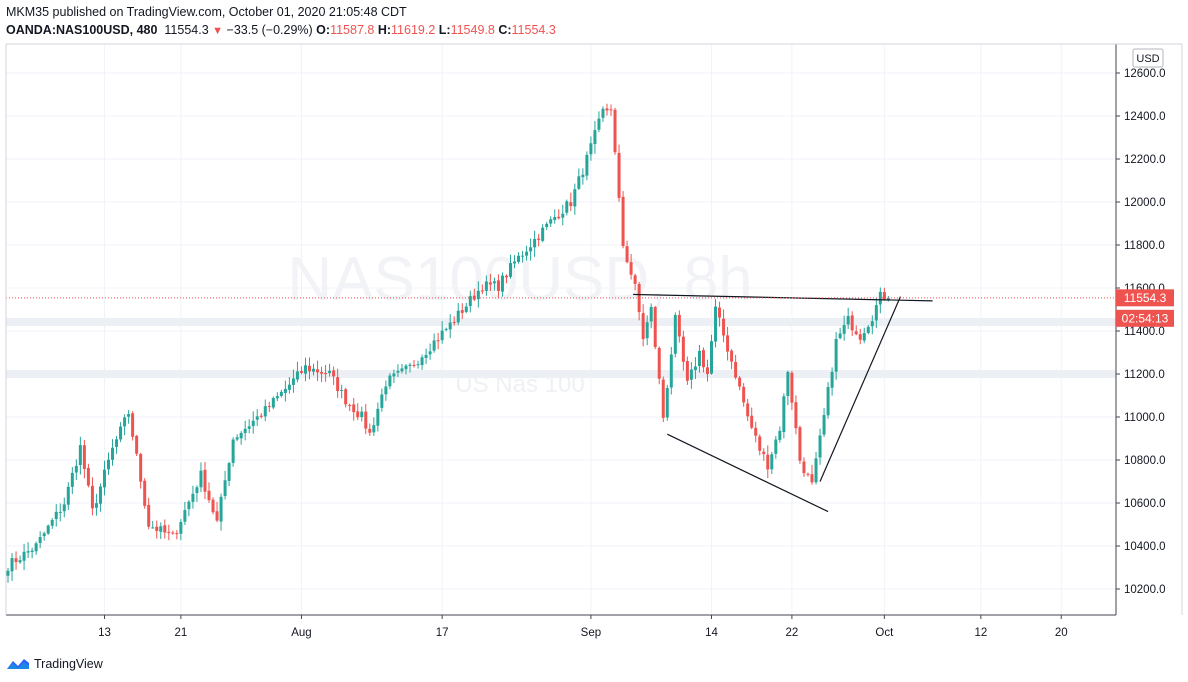 Image resolution: width=1188 pixels, height=682 pixels. I want to click on y-tick-label: 12600.0, so click(1145, 74).